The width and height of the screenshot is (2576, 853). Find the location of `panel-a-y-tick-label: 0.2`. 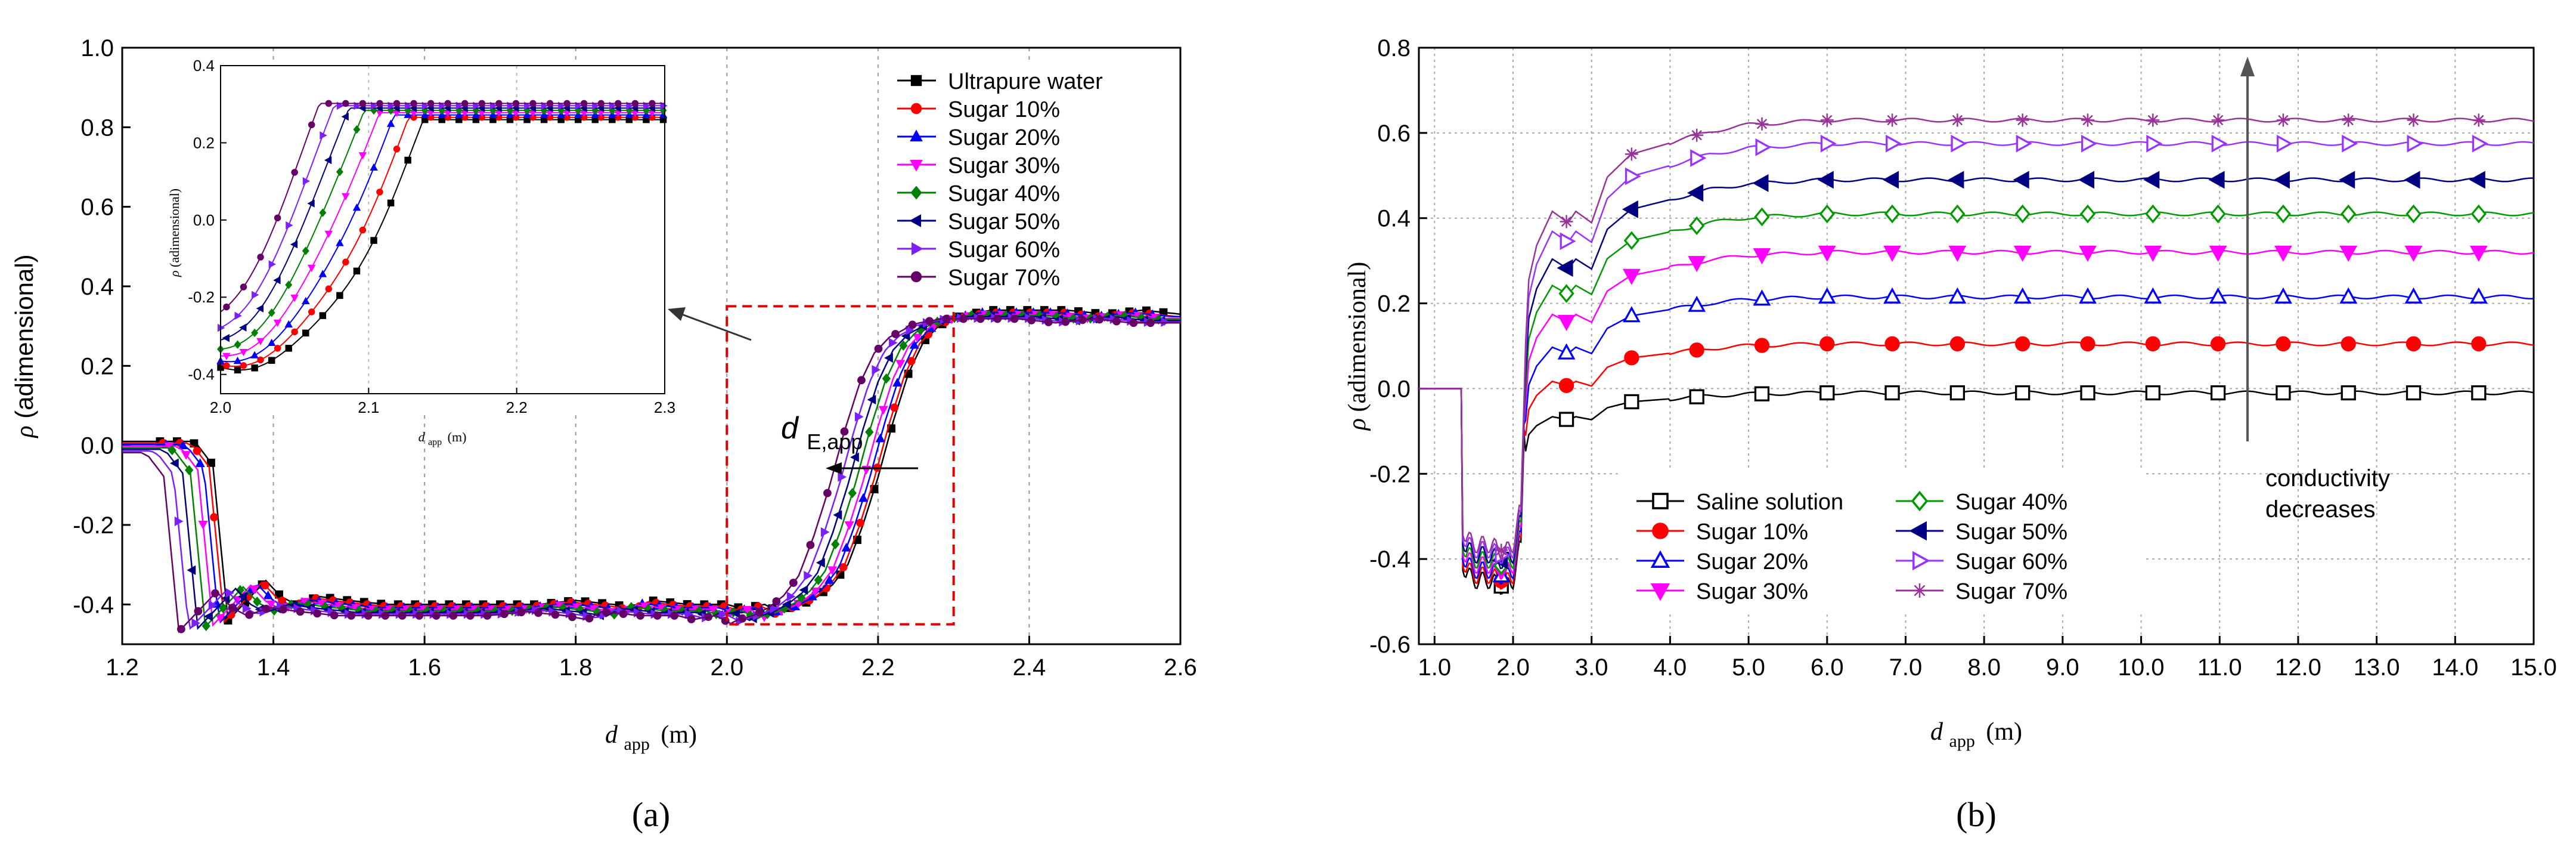

panel-a-y-tick-label: 0.2 is located at coordinates (97, 366).